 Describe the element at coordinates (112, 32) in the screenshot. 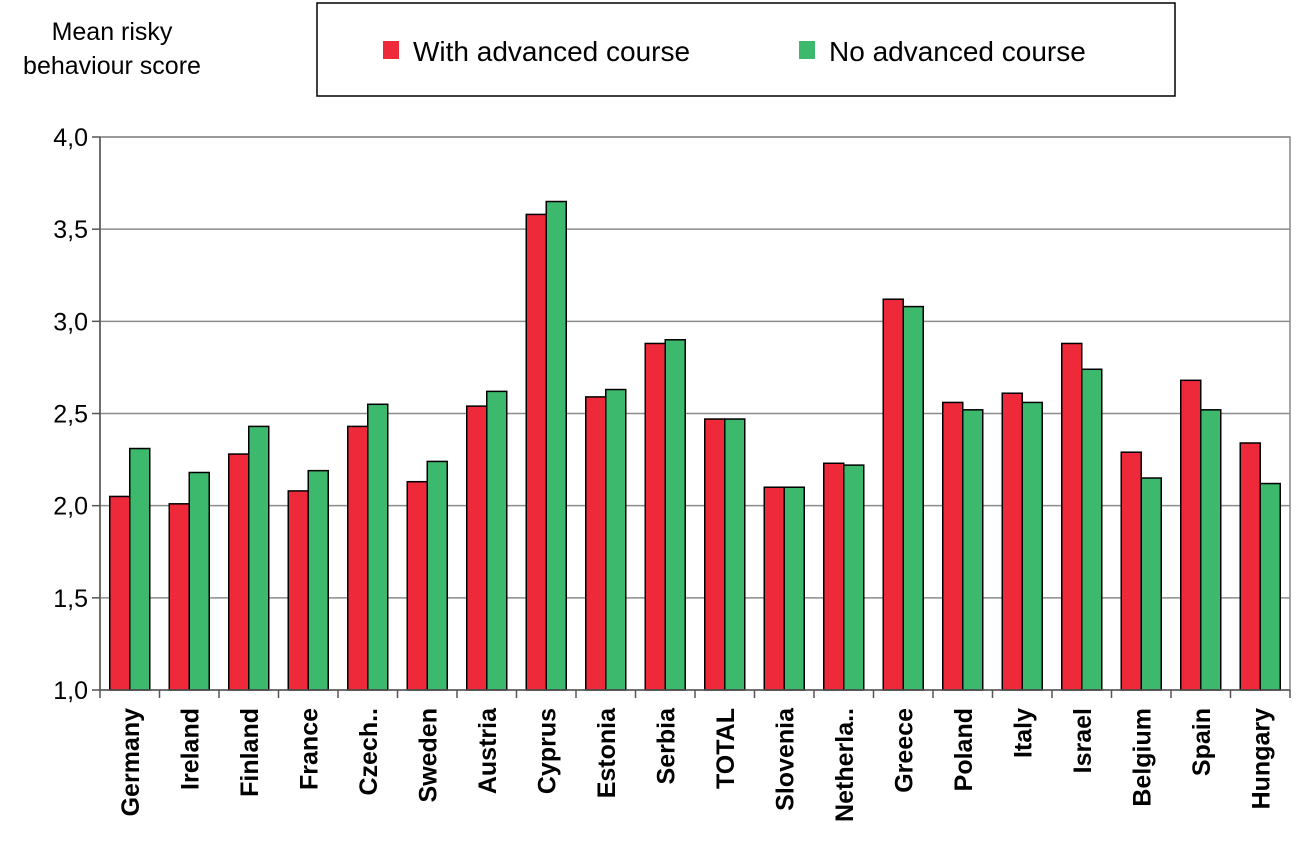

I see `y-axis-label-line-1: Mean risky` at that location.